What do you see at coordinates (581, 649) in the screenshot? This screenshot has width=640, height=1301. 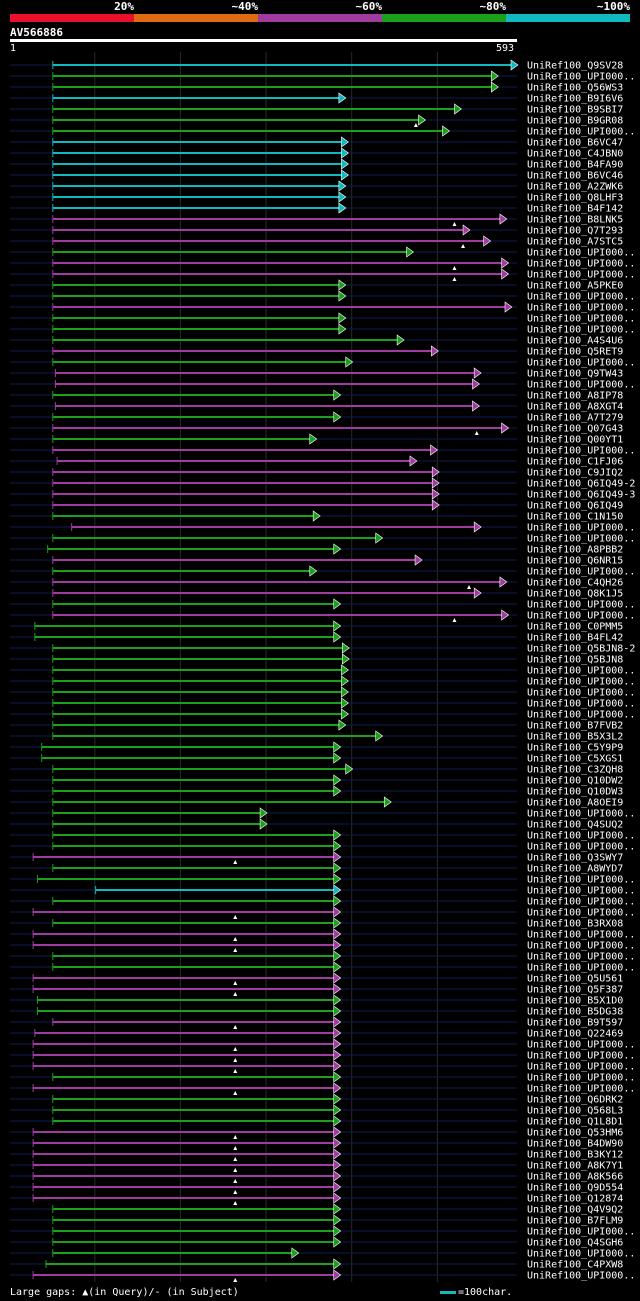 I see `hit-label: UniRef100_Q5BJN8-2` at bounding box center [581, 649].